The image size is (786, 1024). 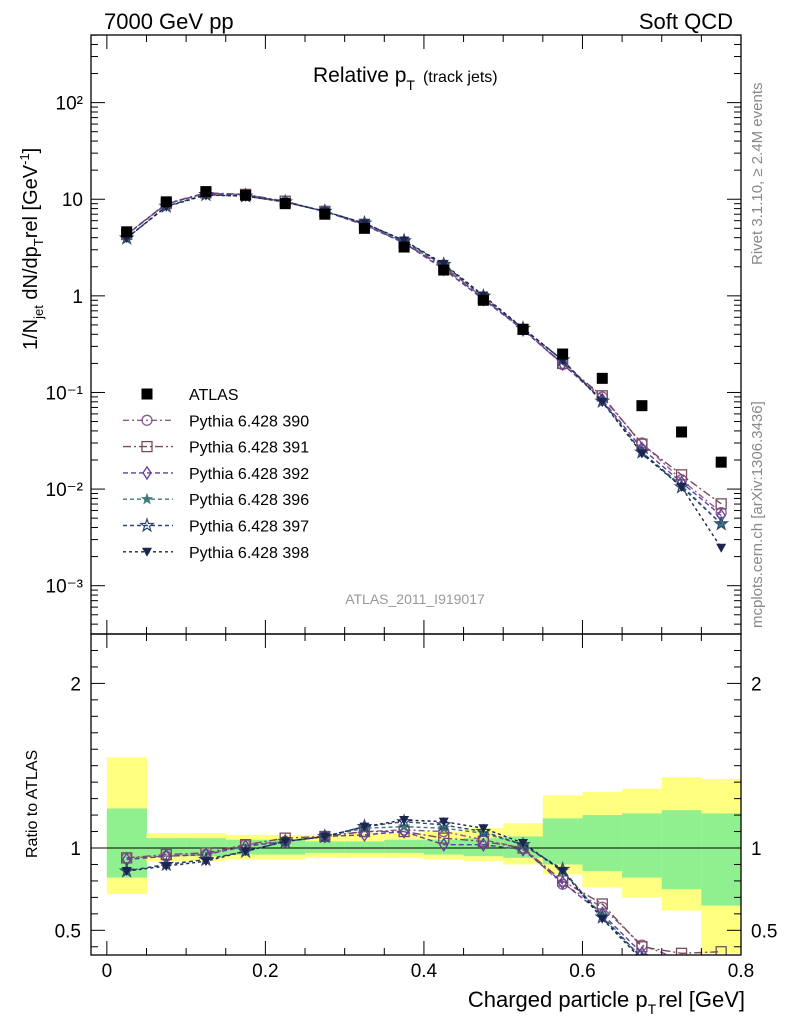 I want to click on ratio-y-tick-label-right: 1, so click(x=756, y=849).